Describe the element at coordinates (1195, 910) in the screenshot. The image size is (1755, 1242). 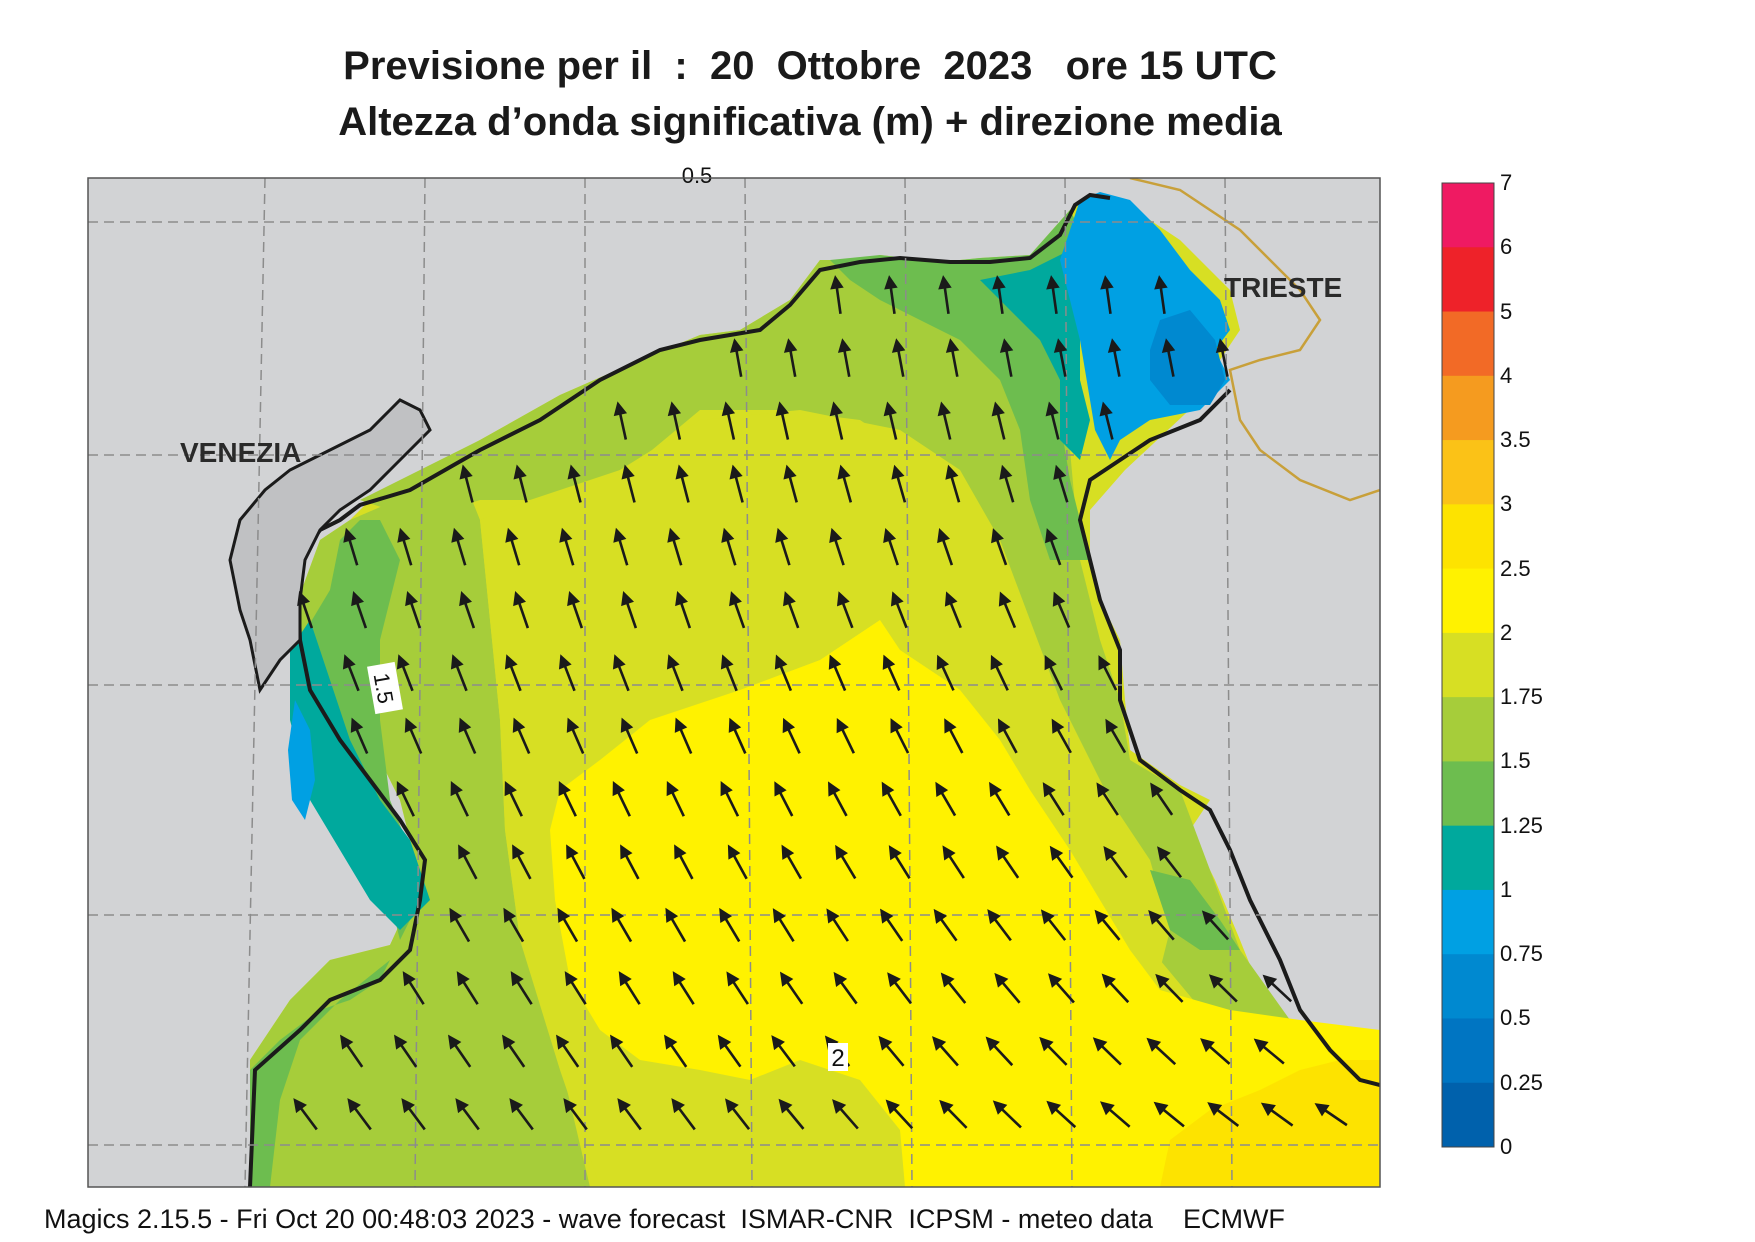
I see `sea-band-1-25-east` at that location.